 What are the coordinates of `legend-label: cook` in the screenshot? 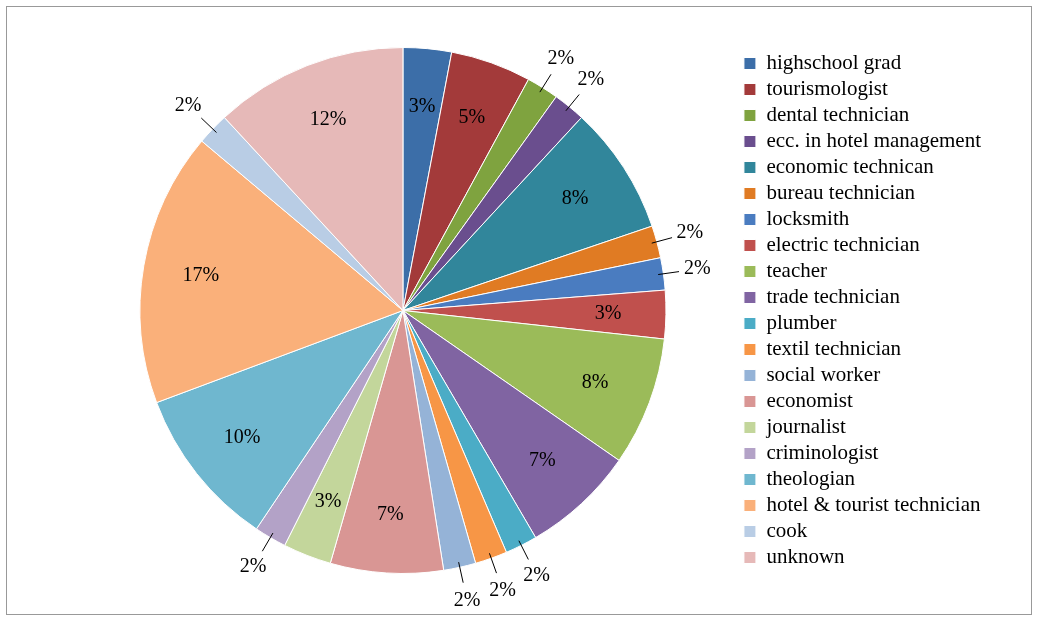 It's located at (787, 530).